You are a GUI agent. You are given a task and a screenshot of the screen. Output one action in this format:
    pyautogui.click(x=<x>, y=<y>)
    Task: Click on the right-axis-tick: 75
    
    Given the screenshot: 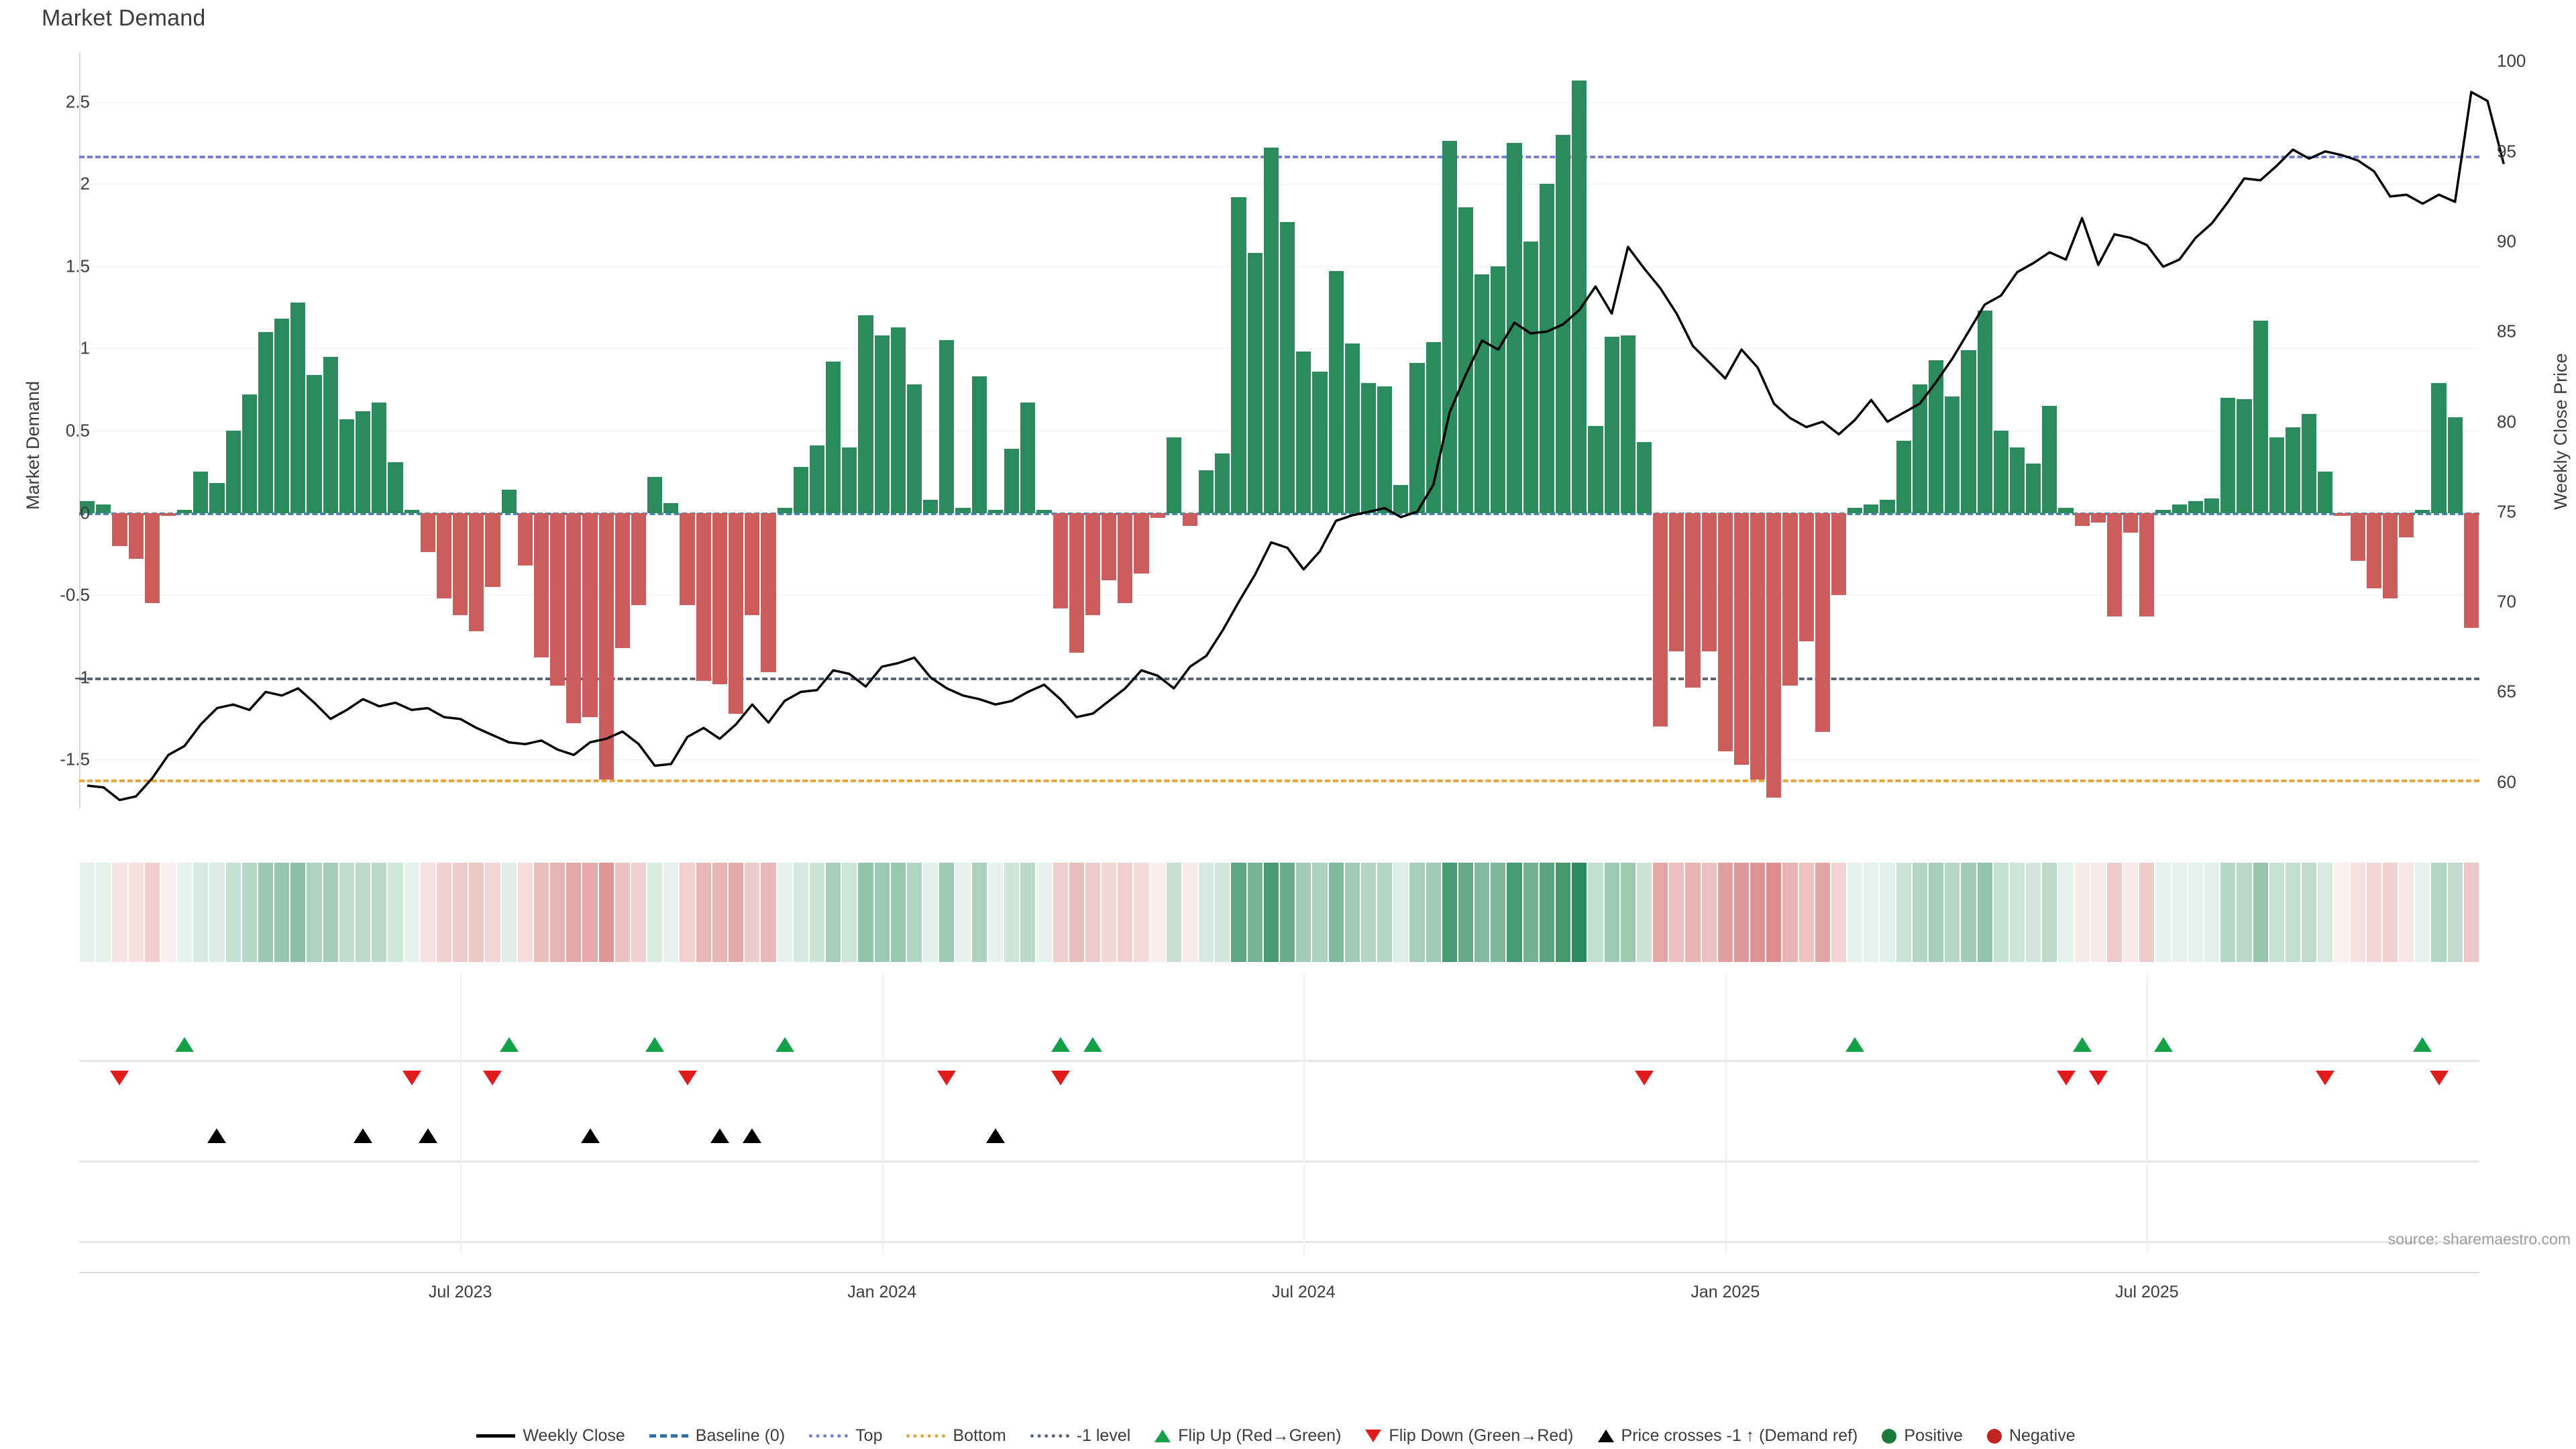 What is the action you would take?
    pyautogui.click(x=2506, y=511)
    